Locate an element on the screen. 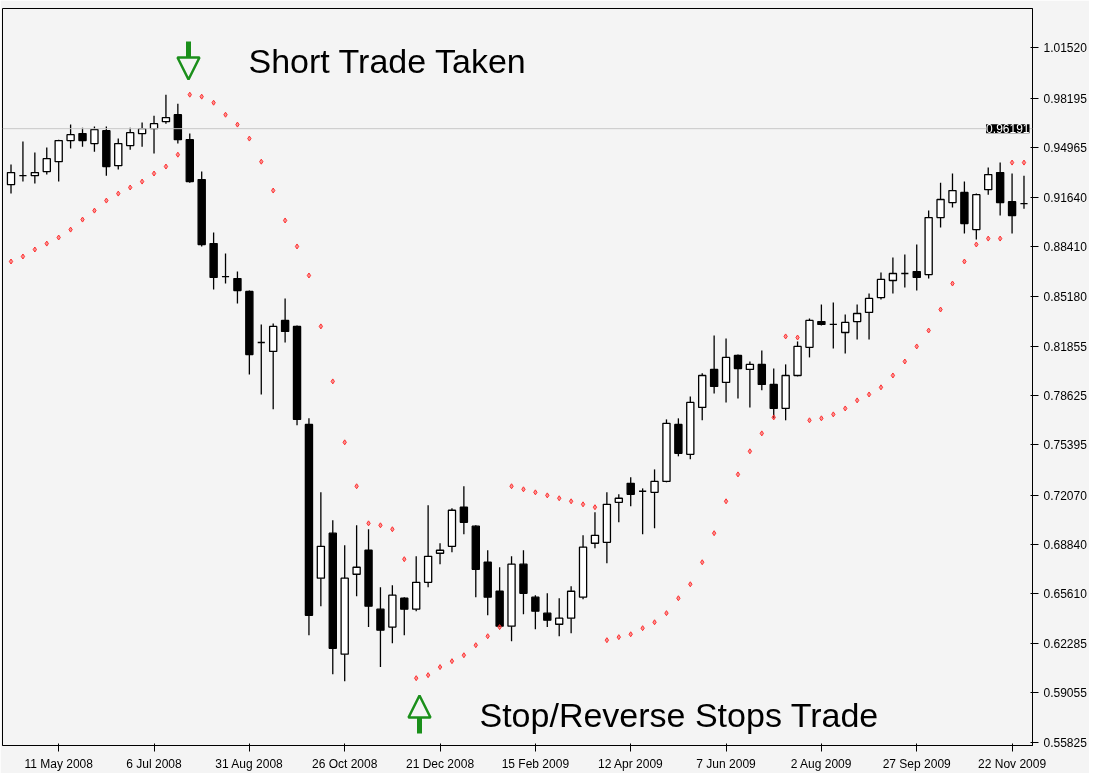 This screenshot has width=1104, height=783. x-tick-label: 6 Jul 2008 is located at coordinates (154, 763).